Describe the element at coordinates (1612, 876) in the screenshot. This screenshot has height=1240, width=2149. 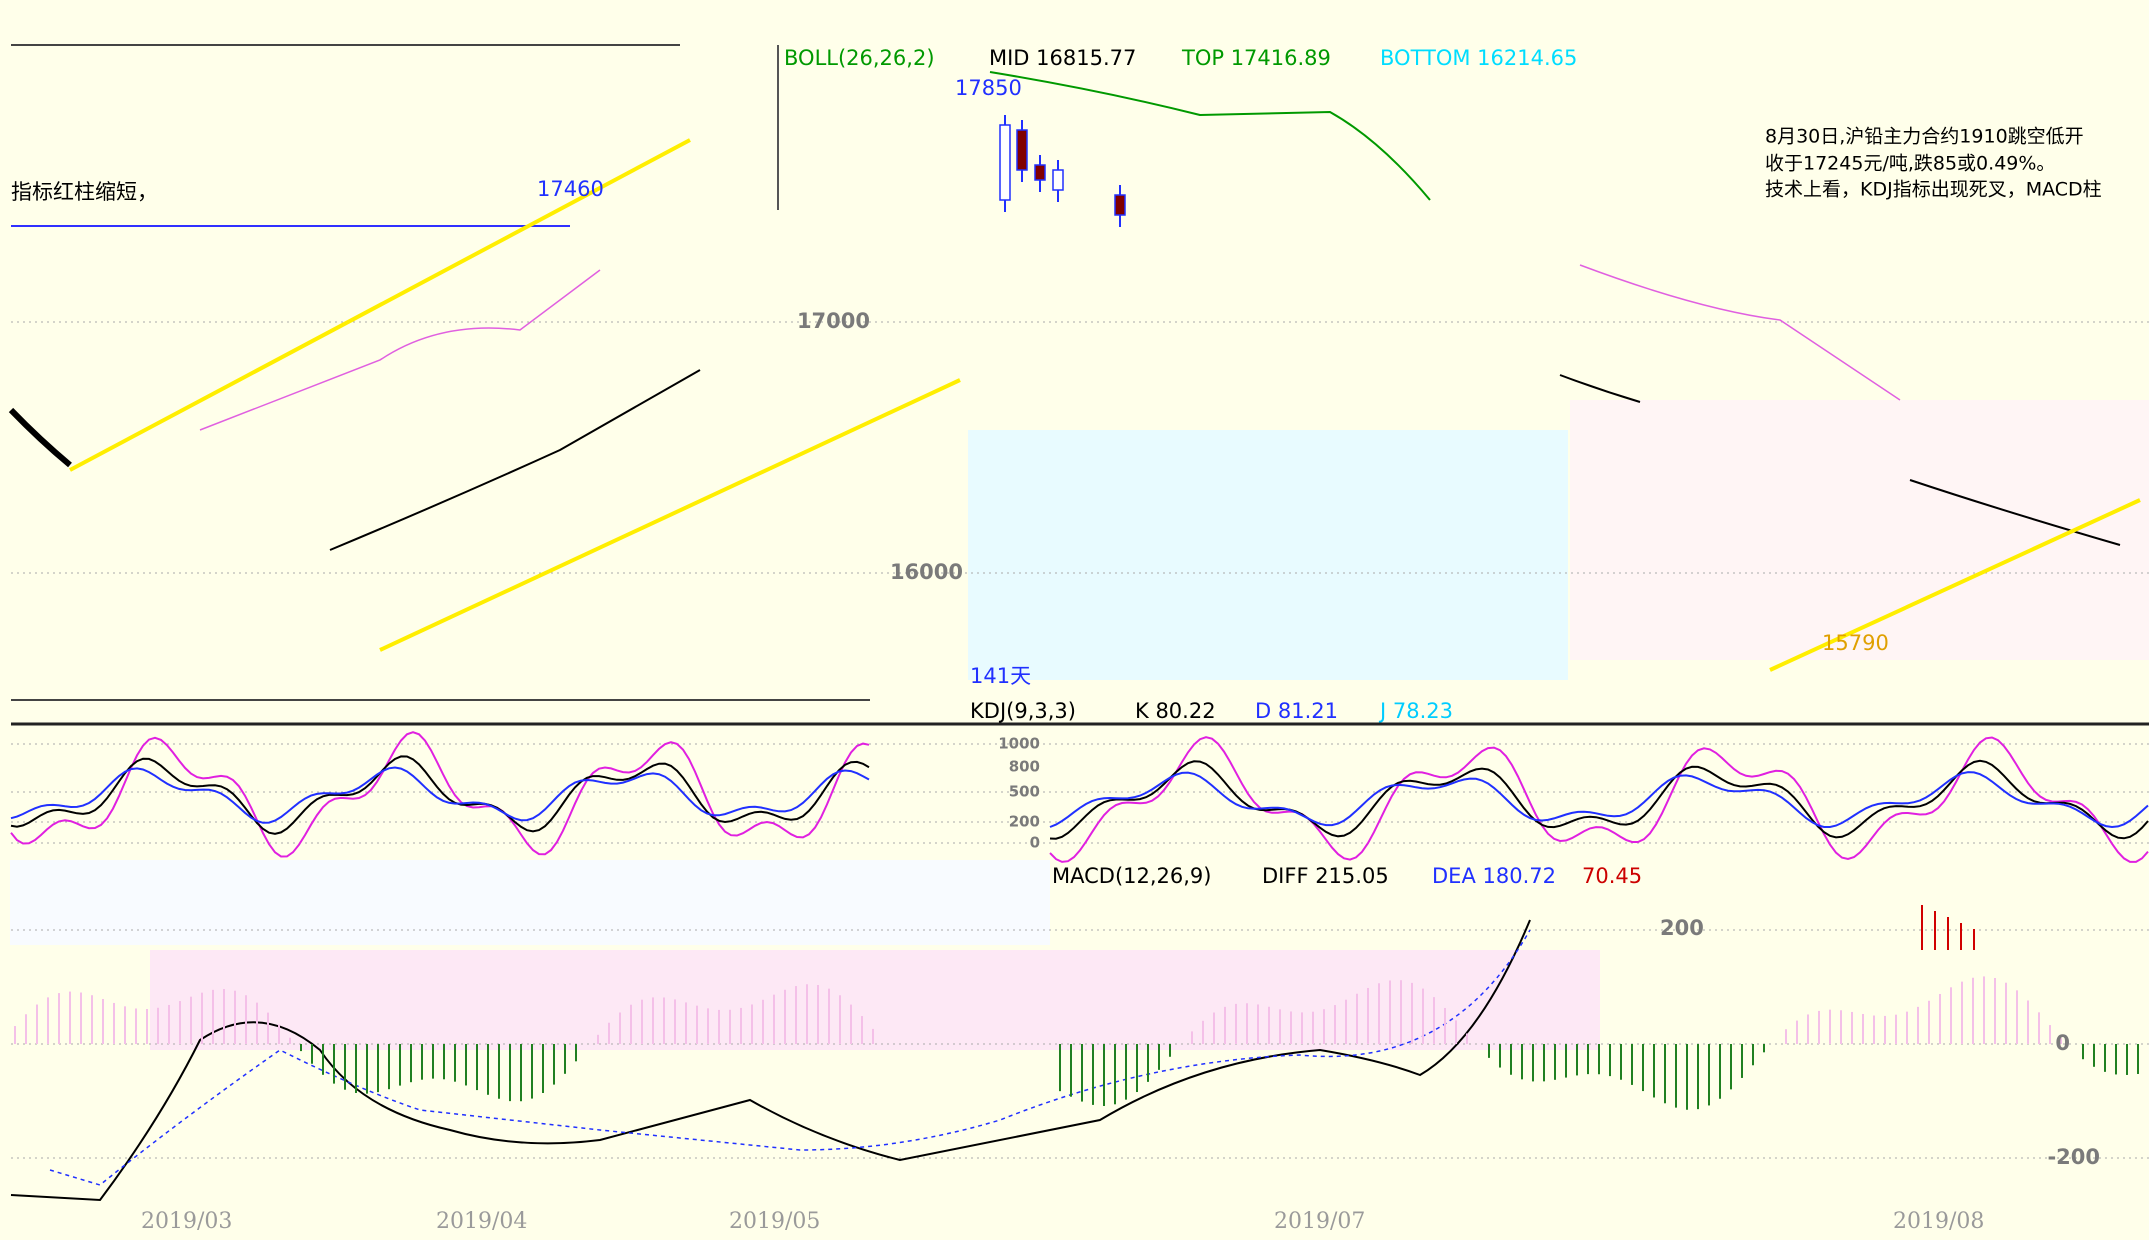
I see `macd-value: 70.45` at that location.